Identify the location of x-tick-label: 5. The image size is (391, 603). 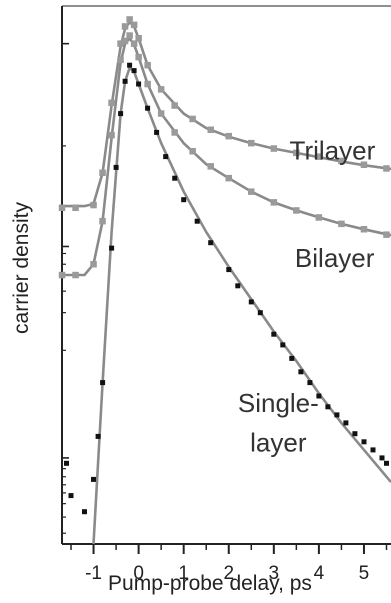
(364, 573).